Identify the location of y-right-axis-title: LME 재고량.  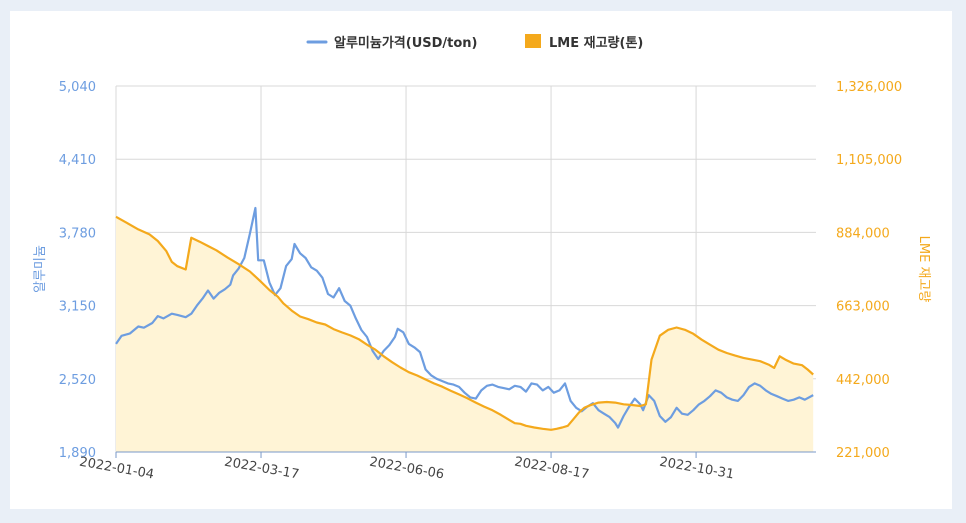
(923, 269).